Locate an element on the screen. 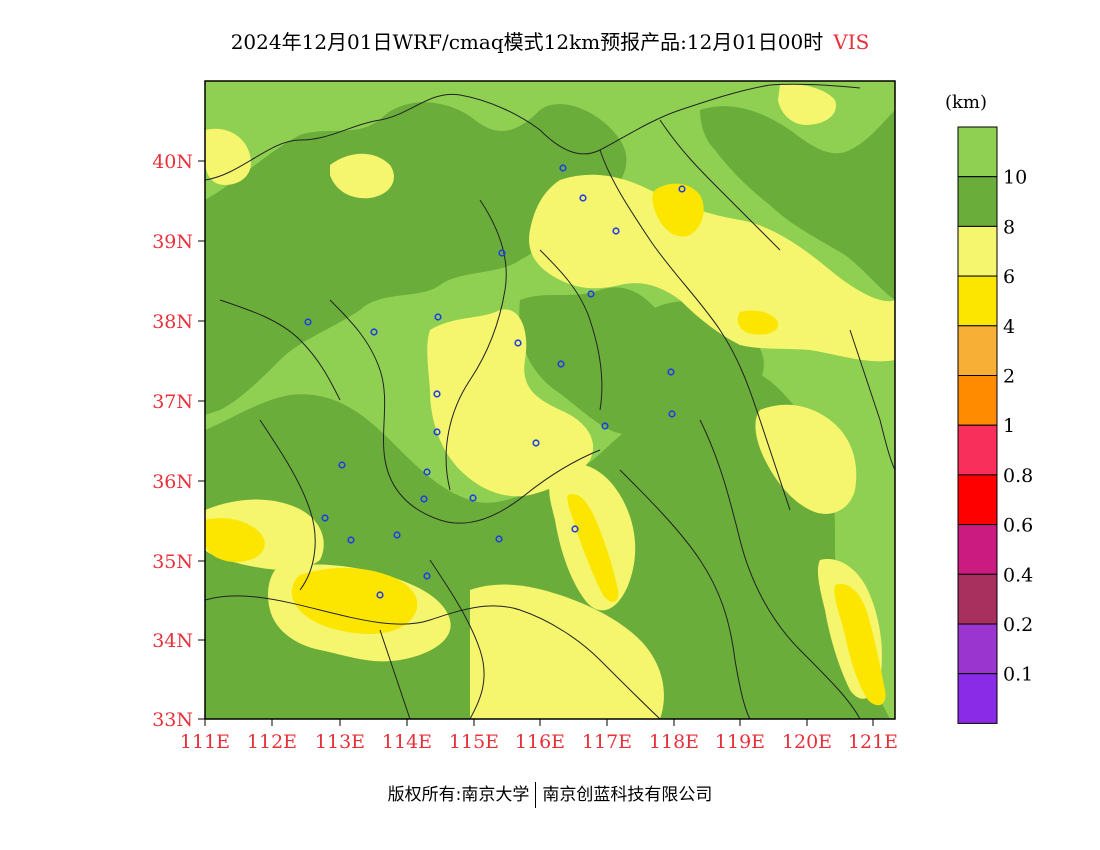 The height and width of the screenshot is (850, 1100). title-variable: VIS is located at coordinates (851, 42).